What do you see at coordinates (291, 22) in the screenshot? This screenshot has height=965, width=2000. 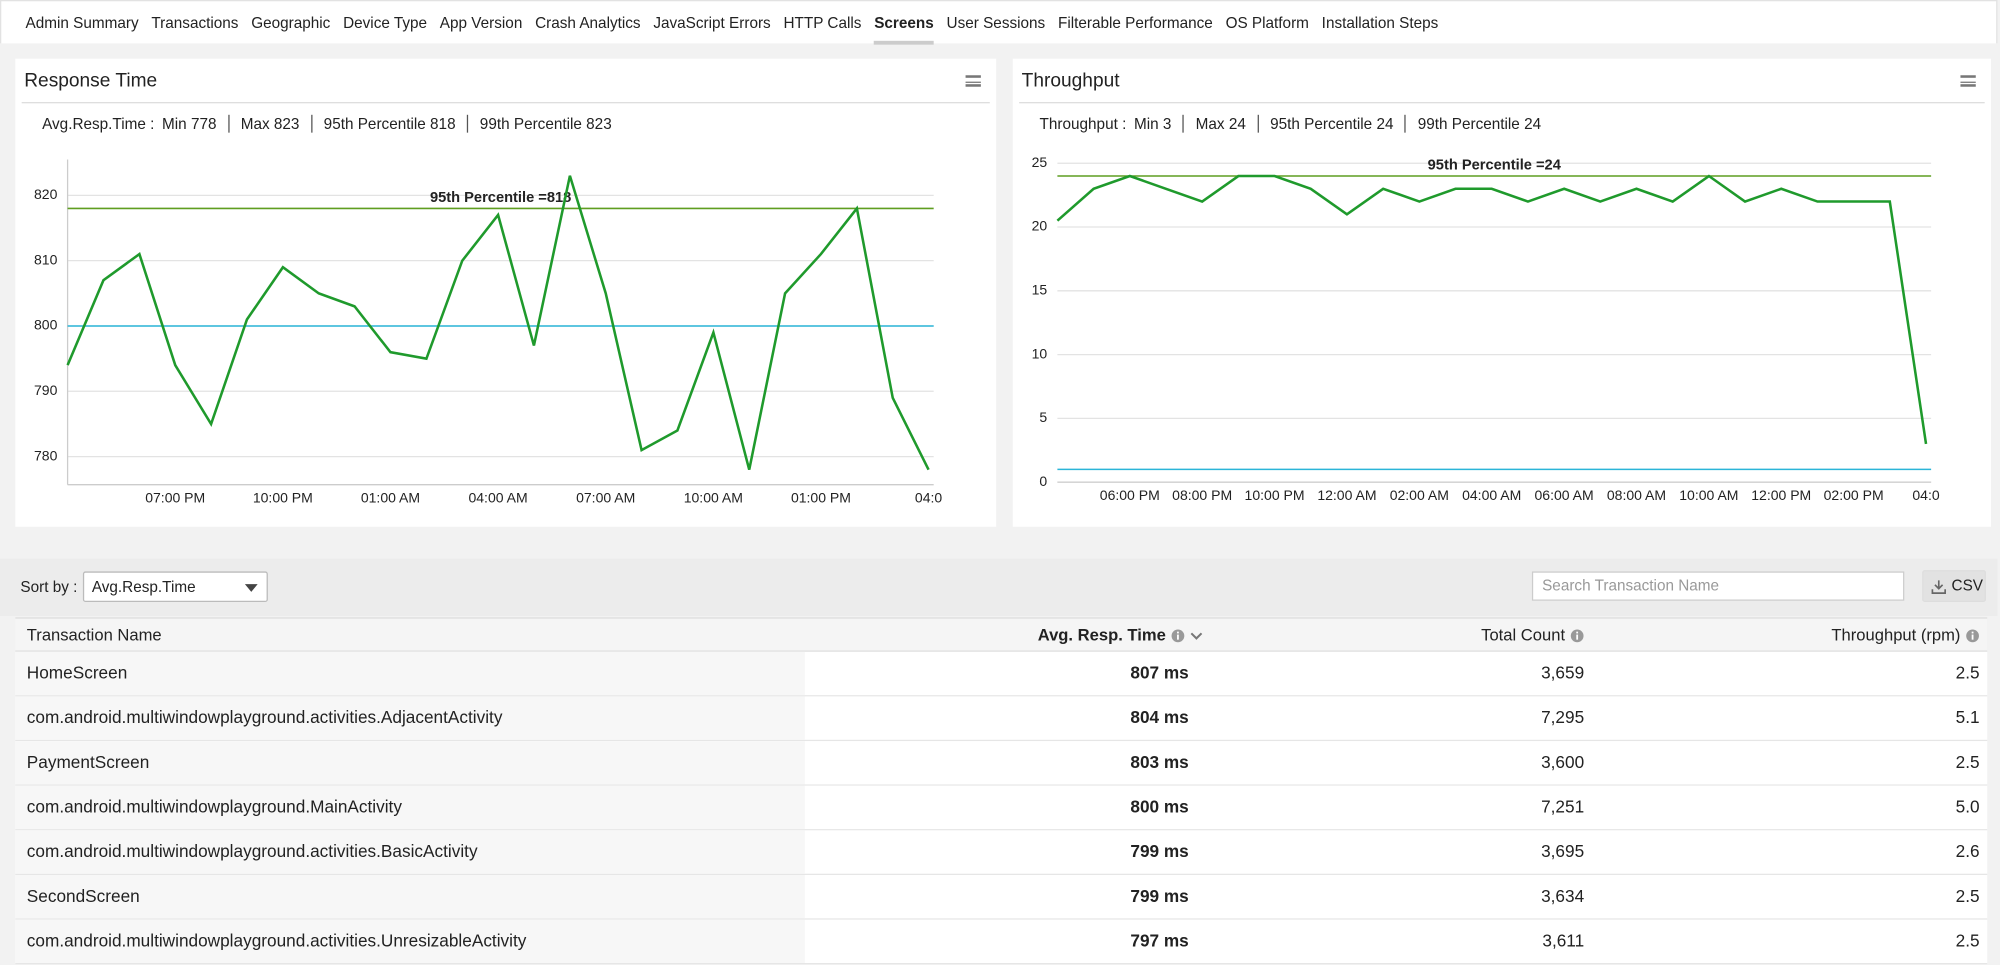 I see `tab: Geographic` at bounding box center [291, 22].